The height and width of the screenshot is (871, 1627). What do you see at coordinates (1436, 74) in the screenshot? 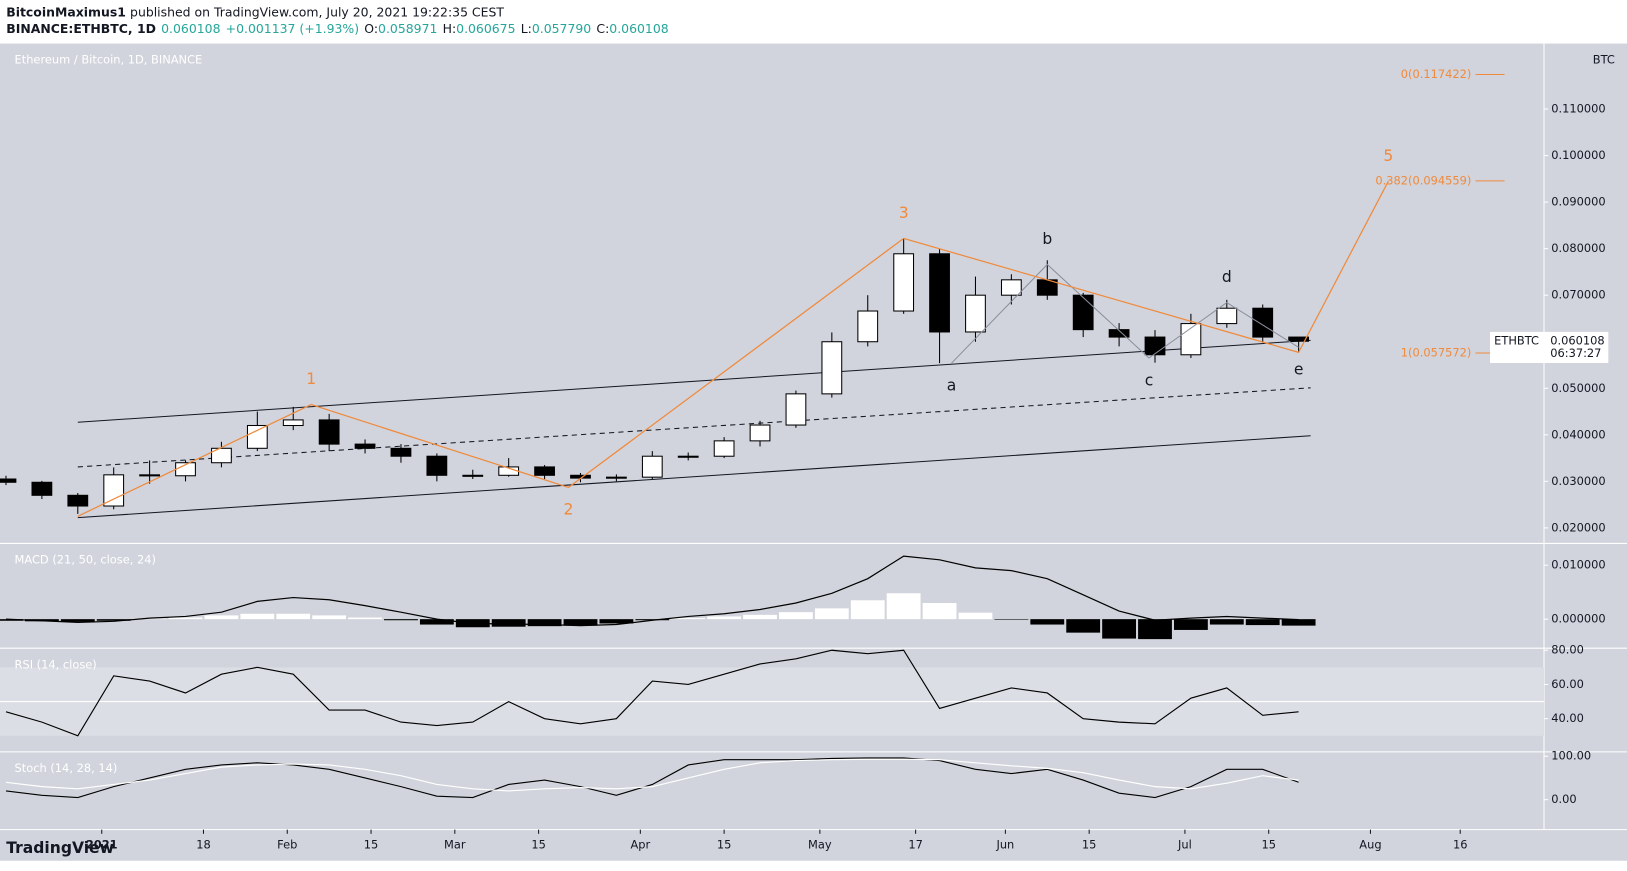
I see `fib-label: 0(0.117422)` at bounding box center [1436, 74].